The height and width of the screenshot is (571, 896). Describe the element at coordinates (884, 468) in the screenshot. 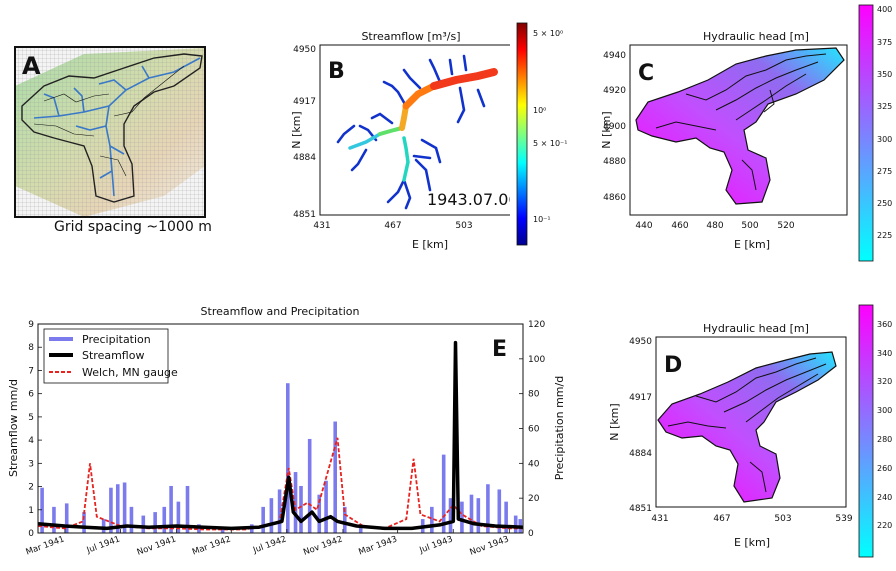

I see `panel-d-cbar-tick-6: 260` at that location.